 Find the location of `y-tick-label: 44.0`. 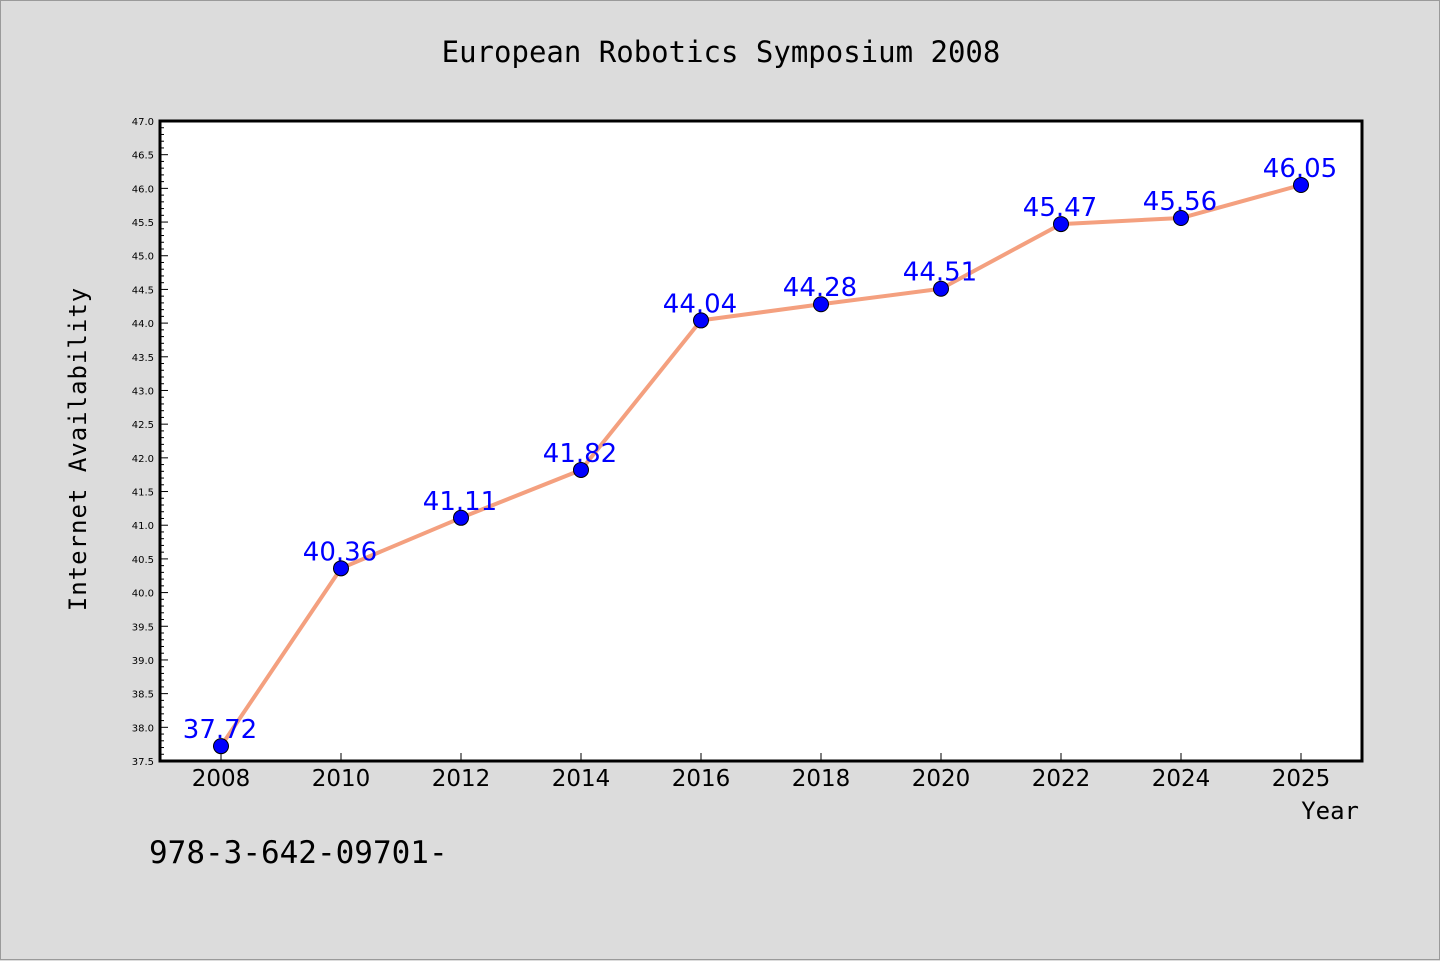

y-tick-label: 44.0 is located at coordinates (143, 324).